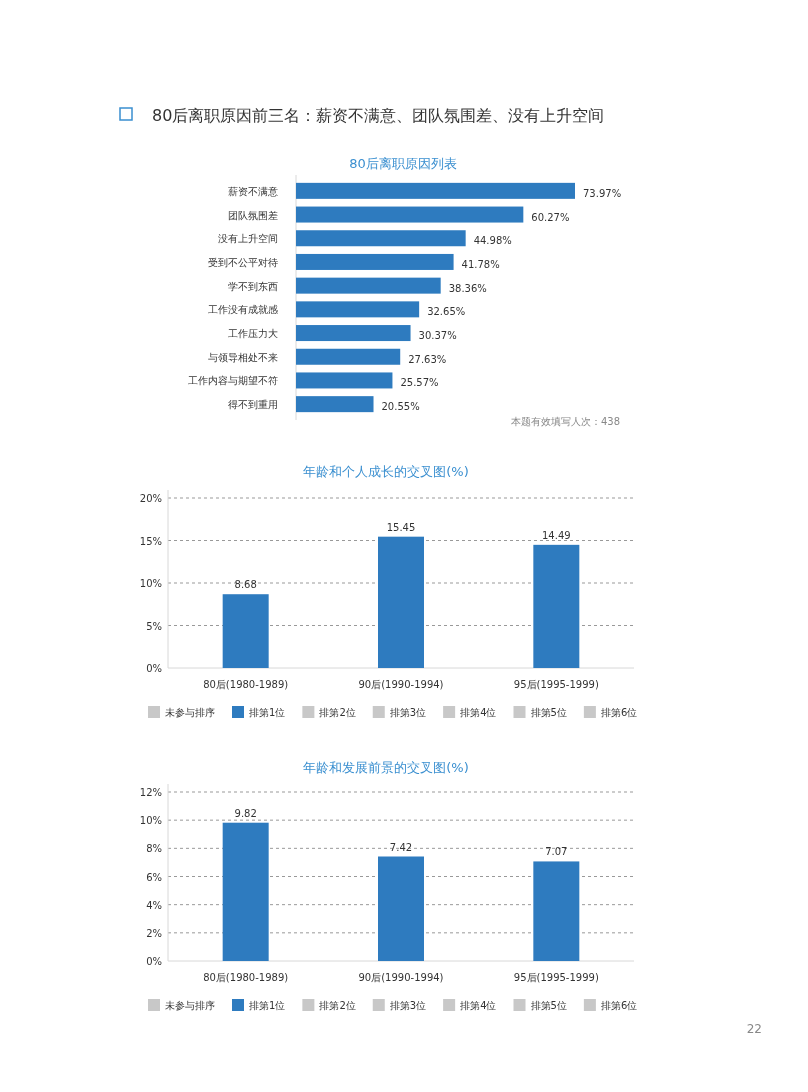  What do you see at coordinates (150, 792) in the screenshot?
I see `y-tick-label: 12%` at bounding box center [150, 792].